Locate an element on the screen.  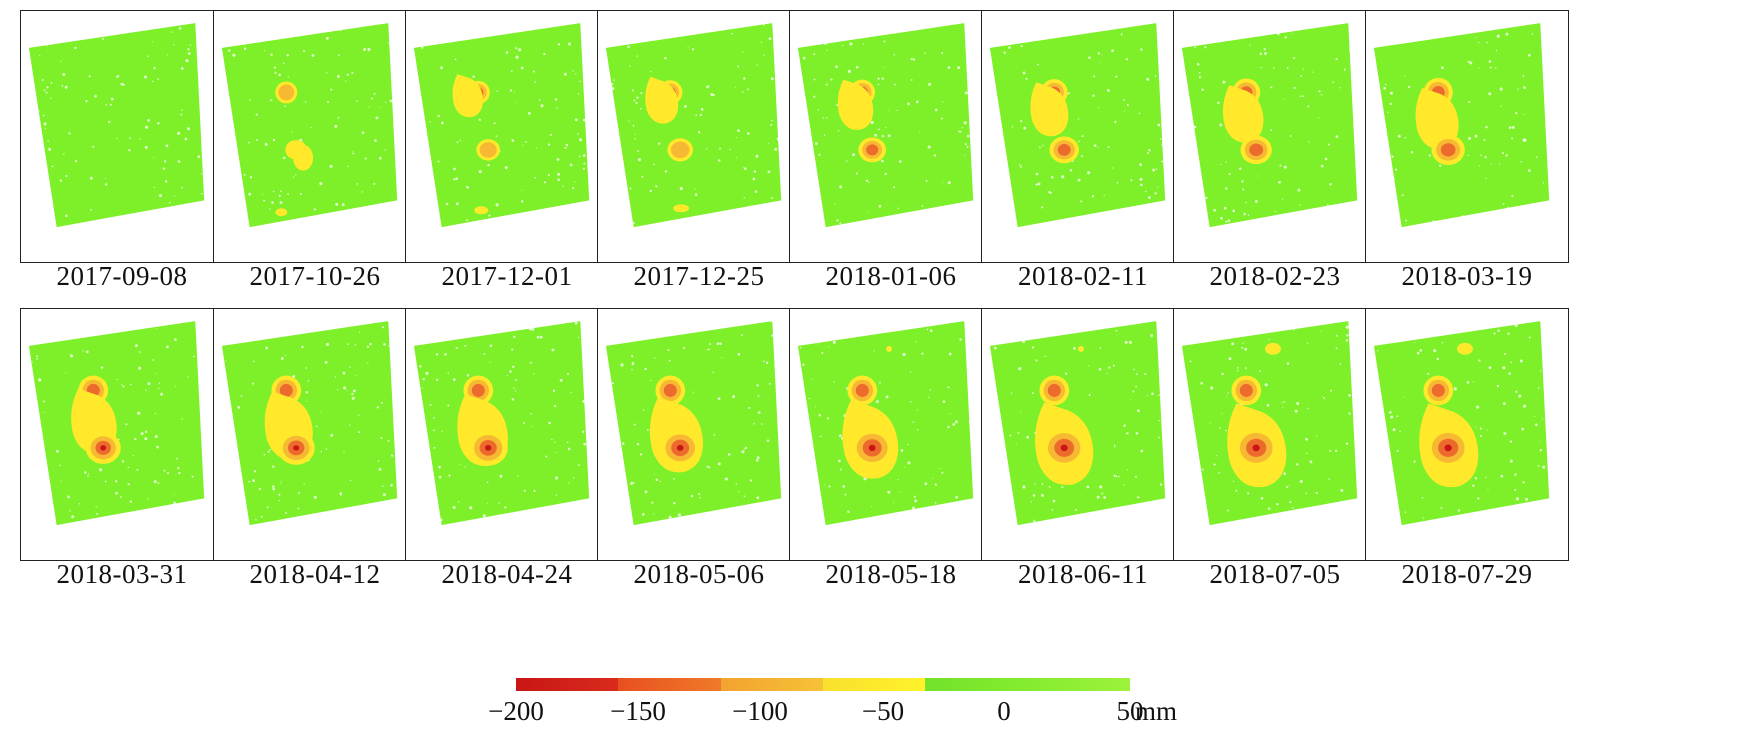
colorbar-tick-label: 50 is located at coordinates (1130, 711).